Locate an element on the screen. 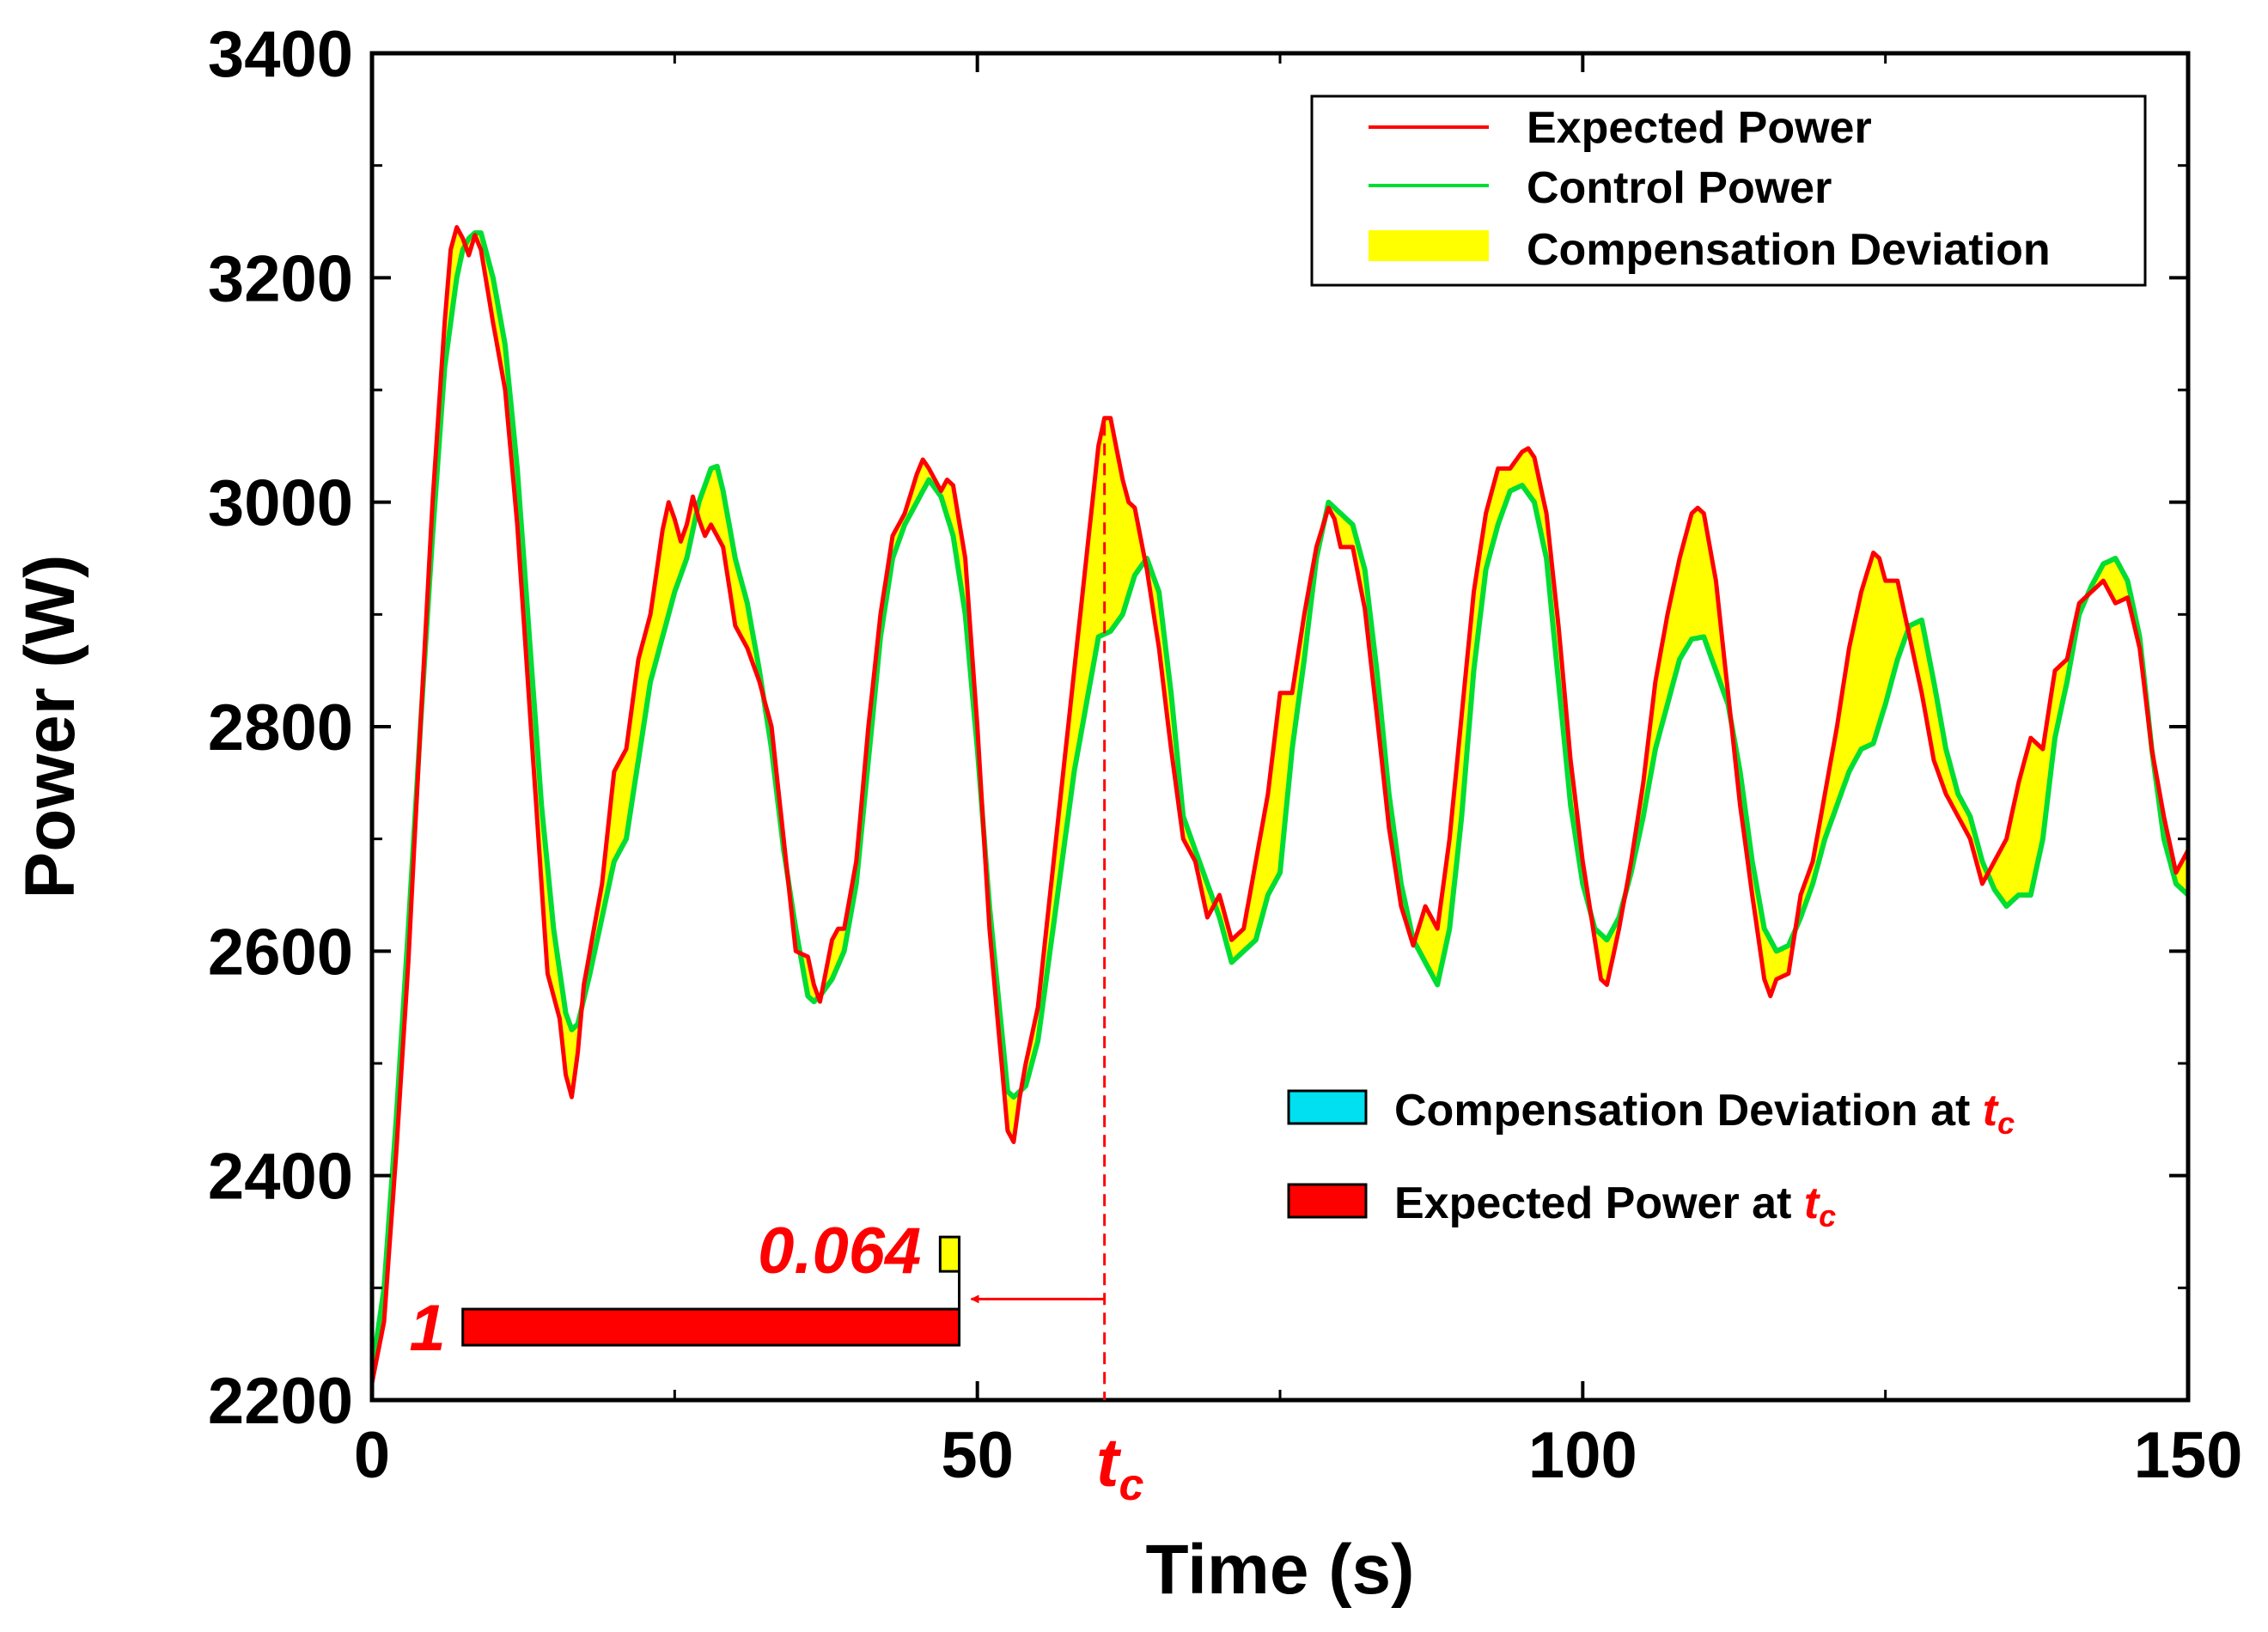 The width and height of the screenshot is (2268, 1632). y-axis-title: Power (W) is located at coordinates (50, 727).